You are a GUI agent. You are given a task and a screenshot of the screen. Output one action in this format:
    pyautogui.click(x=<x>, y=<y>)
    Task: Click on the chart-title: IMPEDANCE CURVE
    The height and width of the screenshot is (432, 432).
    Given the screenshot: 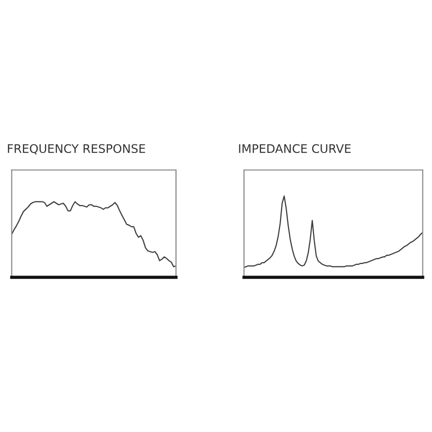 What is the action you would take?
    pyautogui.click(x=295, y=149)
    